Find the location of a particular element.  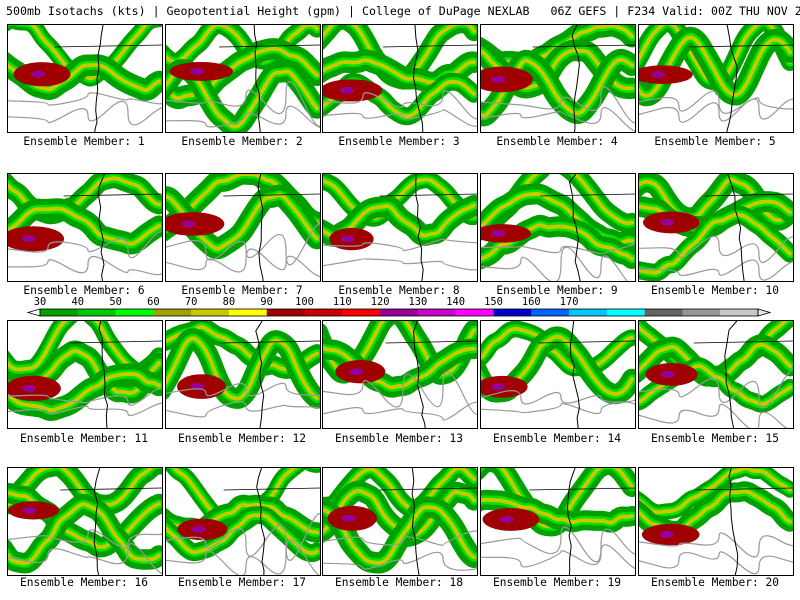

colorbar-label: 170 is located at coordinates (569, 302).